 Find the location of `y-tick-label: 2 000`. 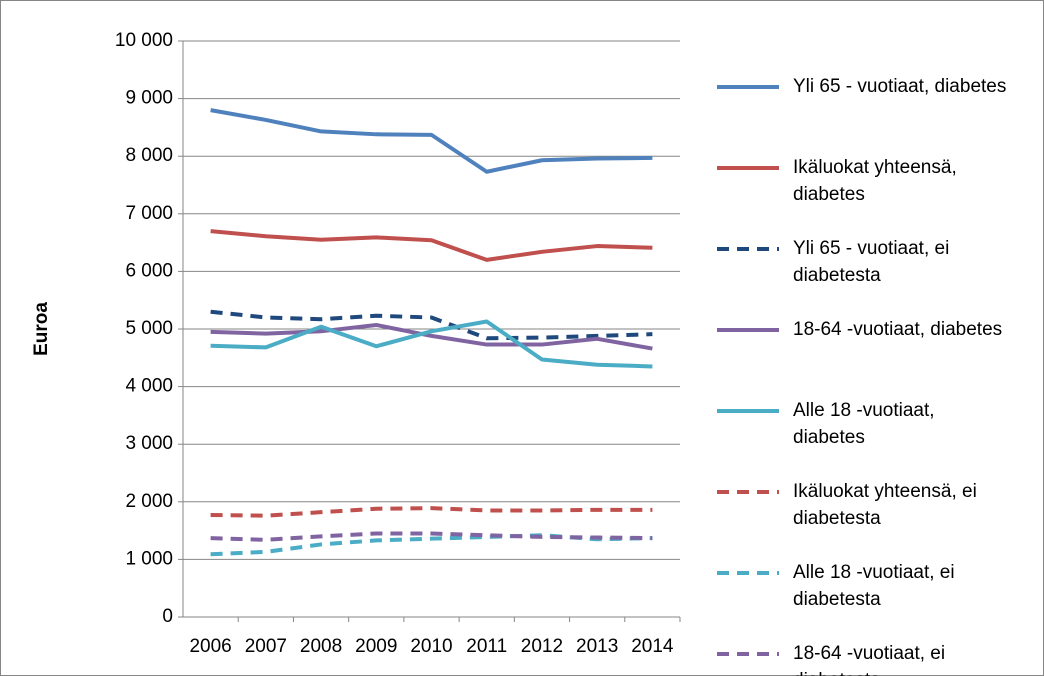

y-tick-label: 2 000 is located at coordinates (149, 501).